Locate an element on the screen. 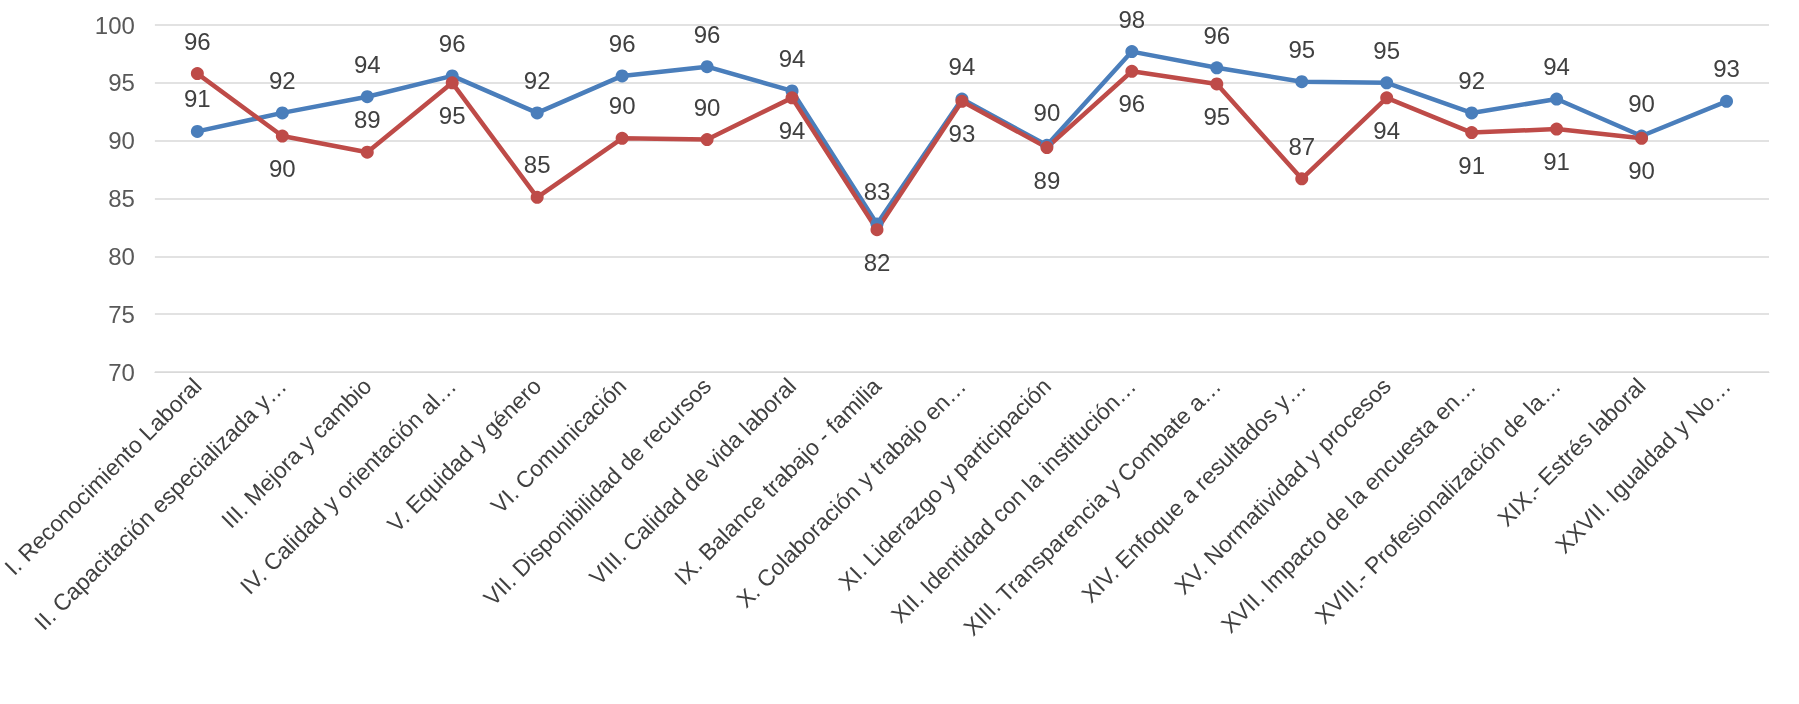 This screenshot has width=1799, height=704. data-label: 85 is located at coordinates (537, 165).